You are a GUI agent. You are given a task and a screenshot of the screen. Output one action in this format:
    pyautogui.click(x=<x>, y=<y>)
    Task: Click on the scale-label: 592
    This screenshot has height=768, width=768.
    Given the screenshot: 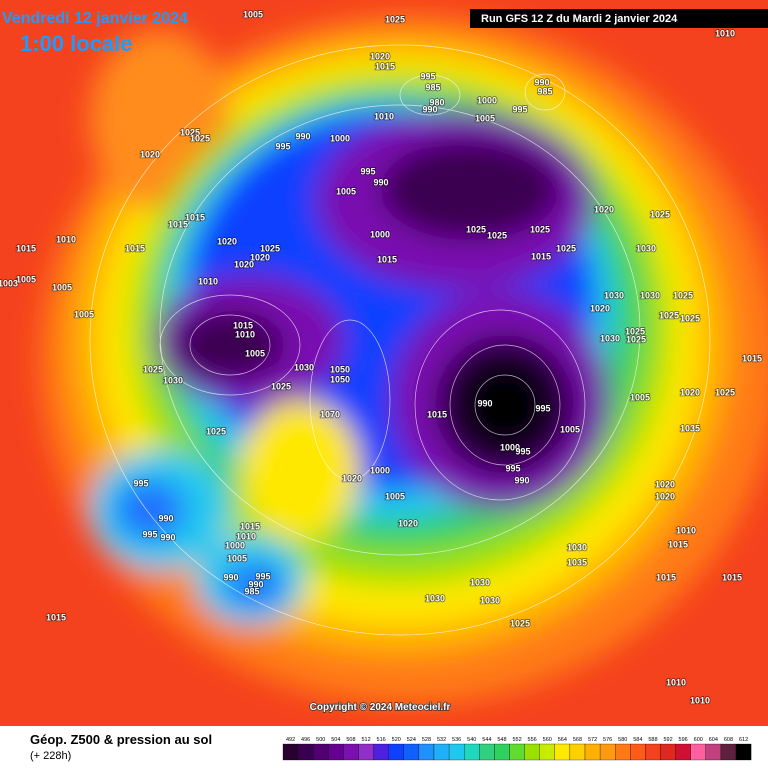 What is the action you would take?
    pyautogui.click(x=667, y=740)
    